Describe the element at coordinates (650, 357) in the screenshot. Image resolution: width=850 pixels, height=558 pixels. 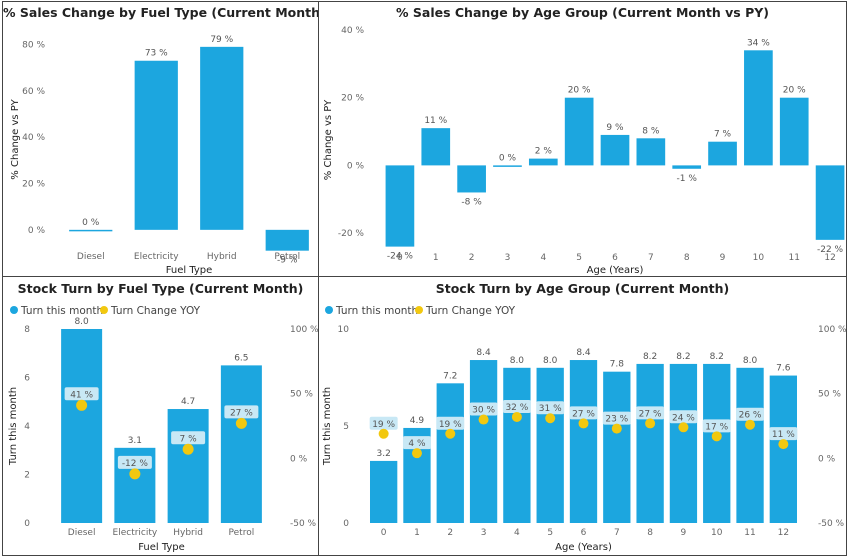
I see `bar-value-label: 8.2` at that location.